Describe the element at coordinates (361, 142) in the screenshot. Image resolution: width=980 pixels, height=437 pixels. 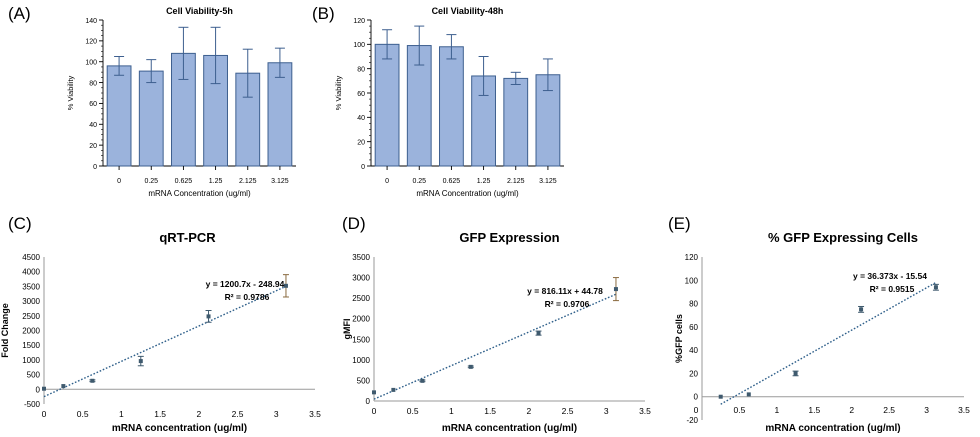
I see `chart-b-y-tick-label: 20` at that location.